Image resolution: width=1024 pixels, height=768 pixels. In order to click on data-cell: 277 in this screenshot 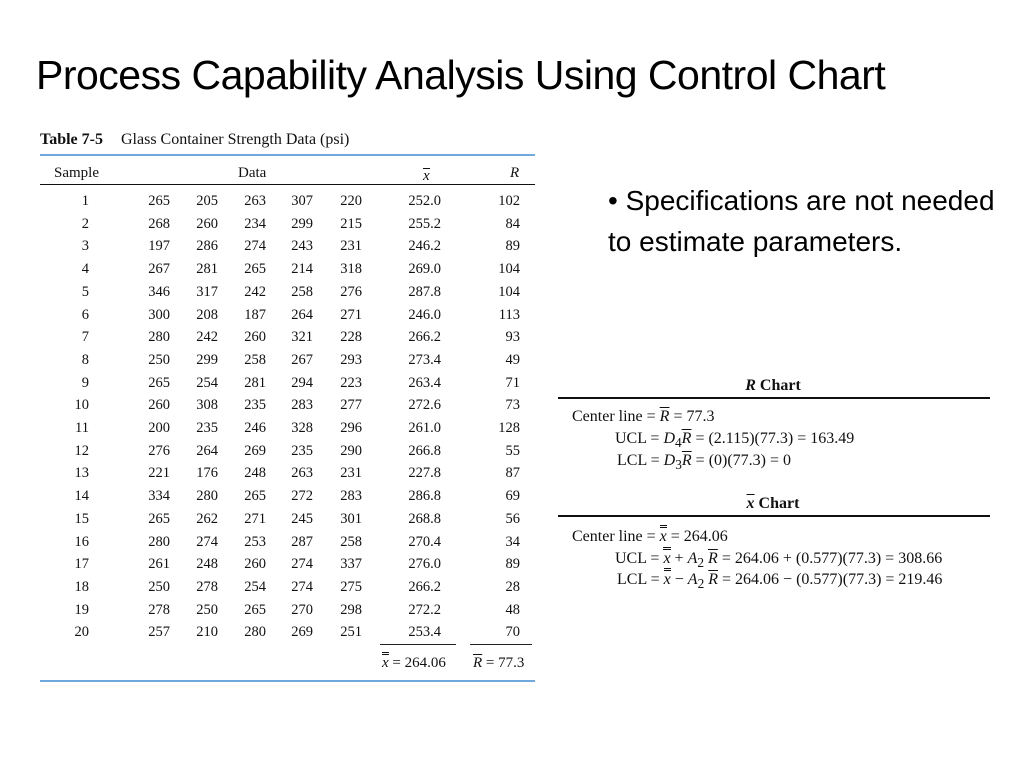, I will do `click(351, 405)`.